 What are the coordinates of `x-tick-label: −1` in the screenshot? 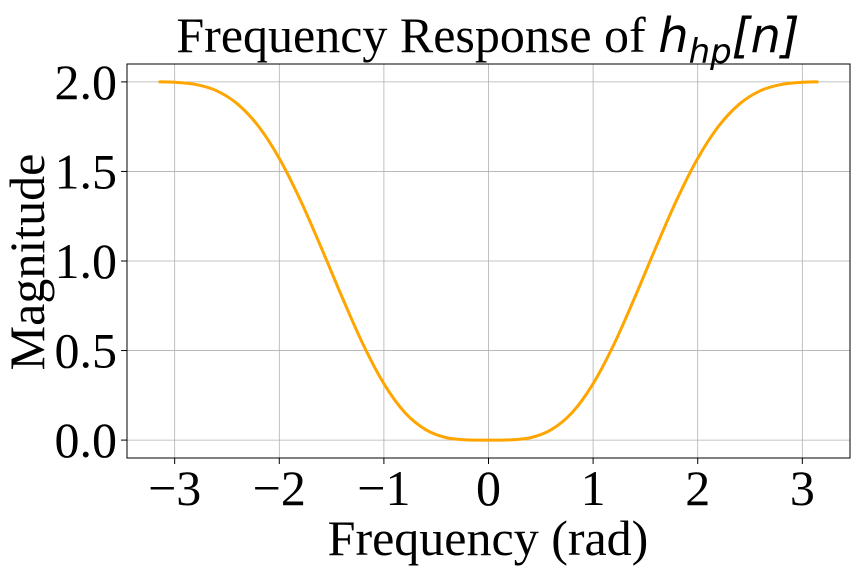 It's located at (383, 488).